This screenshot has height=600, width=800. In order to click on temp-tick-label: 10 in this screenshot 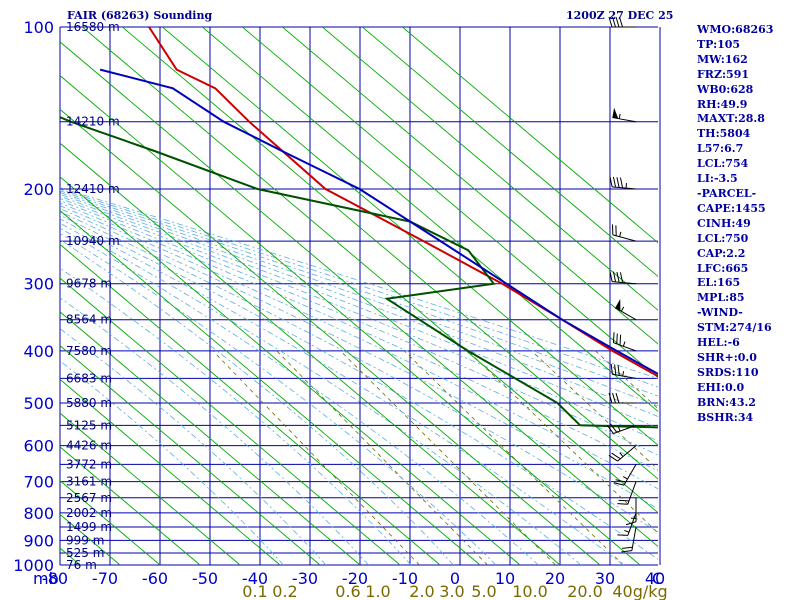, I will do `click(505, 578)`.